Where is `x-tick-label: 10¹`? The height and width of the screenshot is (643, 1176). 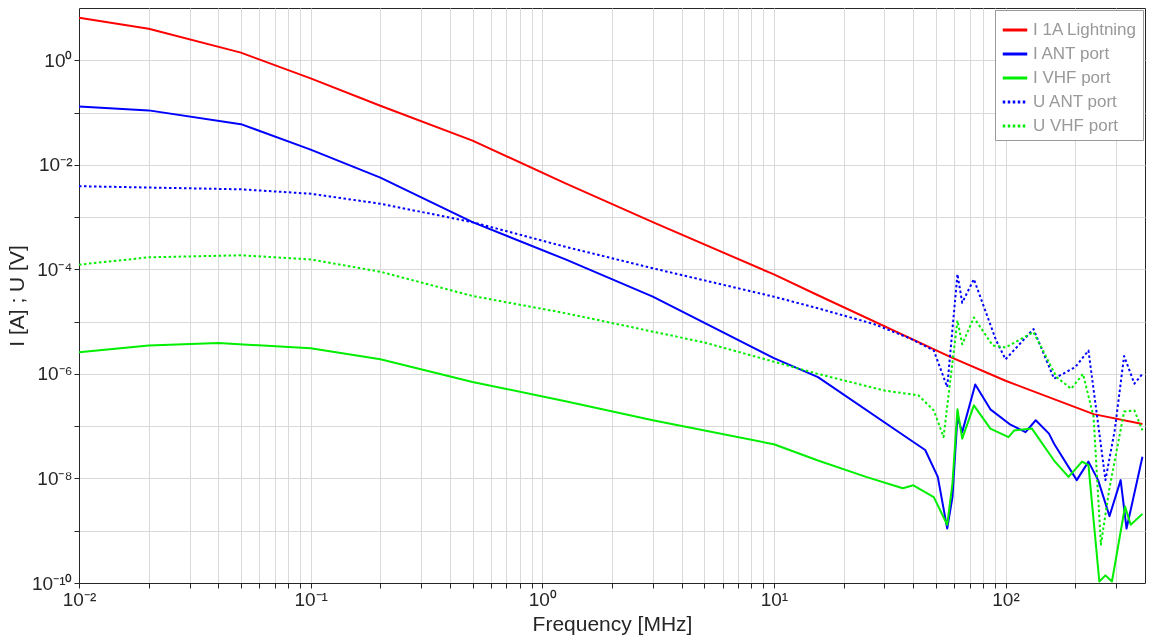 x-tick-label: 10¹ is located at coordinates (774, 599).